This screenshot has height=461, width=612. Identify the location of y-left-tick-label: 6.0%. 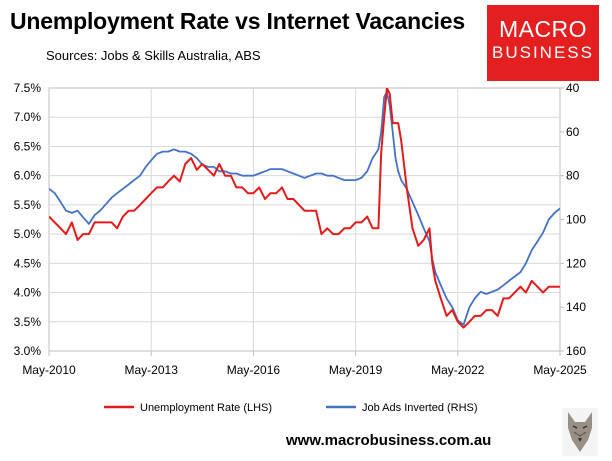
(28, 176).